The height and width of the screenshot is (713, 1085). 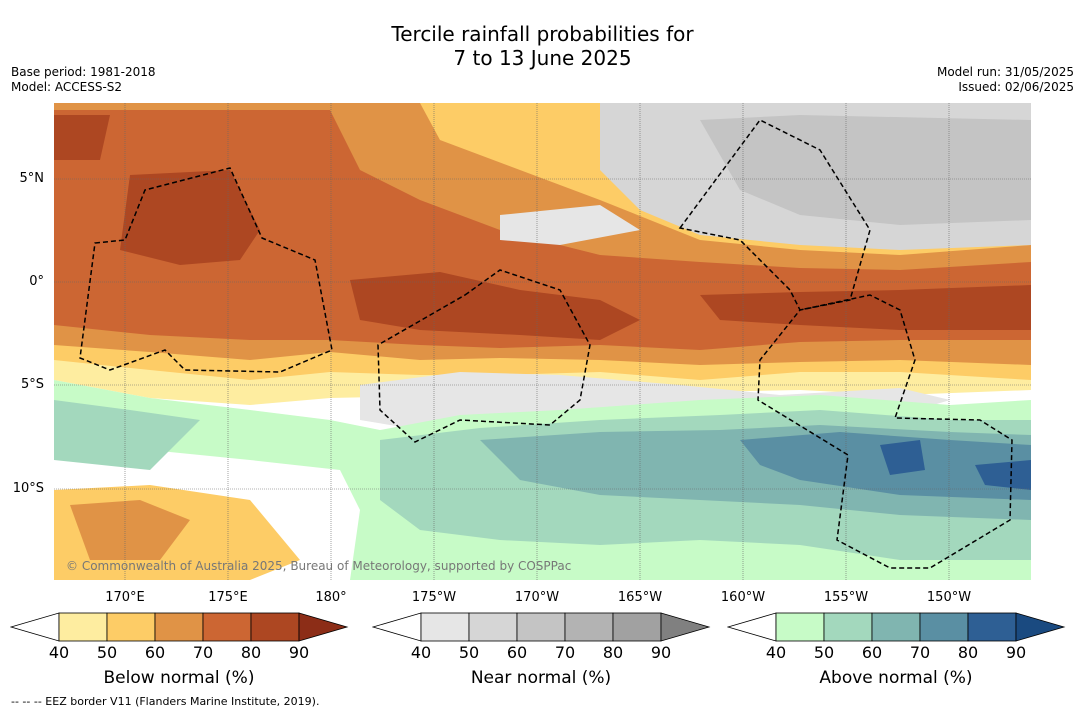 What do you see at coordinates (179, 678) in the screenshot?
I see `colorbar-title-below: Below normal (%)` at bounding box center [179, 678].